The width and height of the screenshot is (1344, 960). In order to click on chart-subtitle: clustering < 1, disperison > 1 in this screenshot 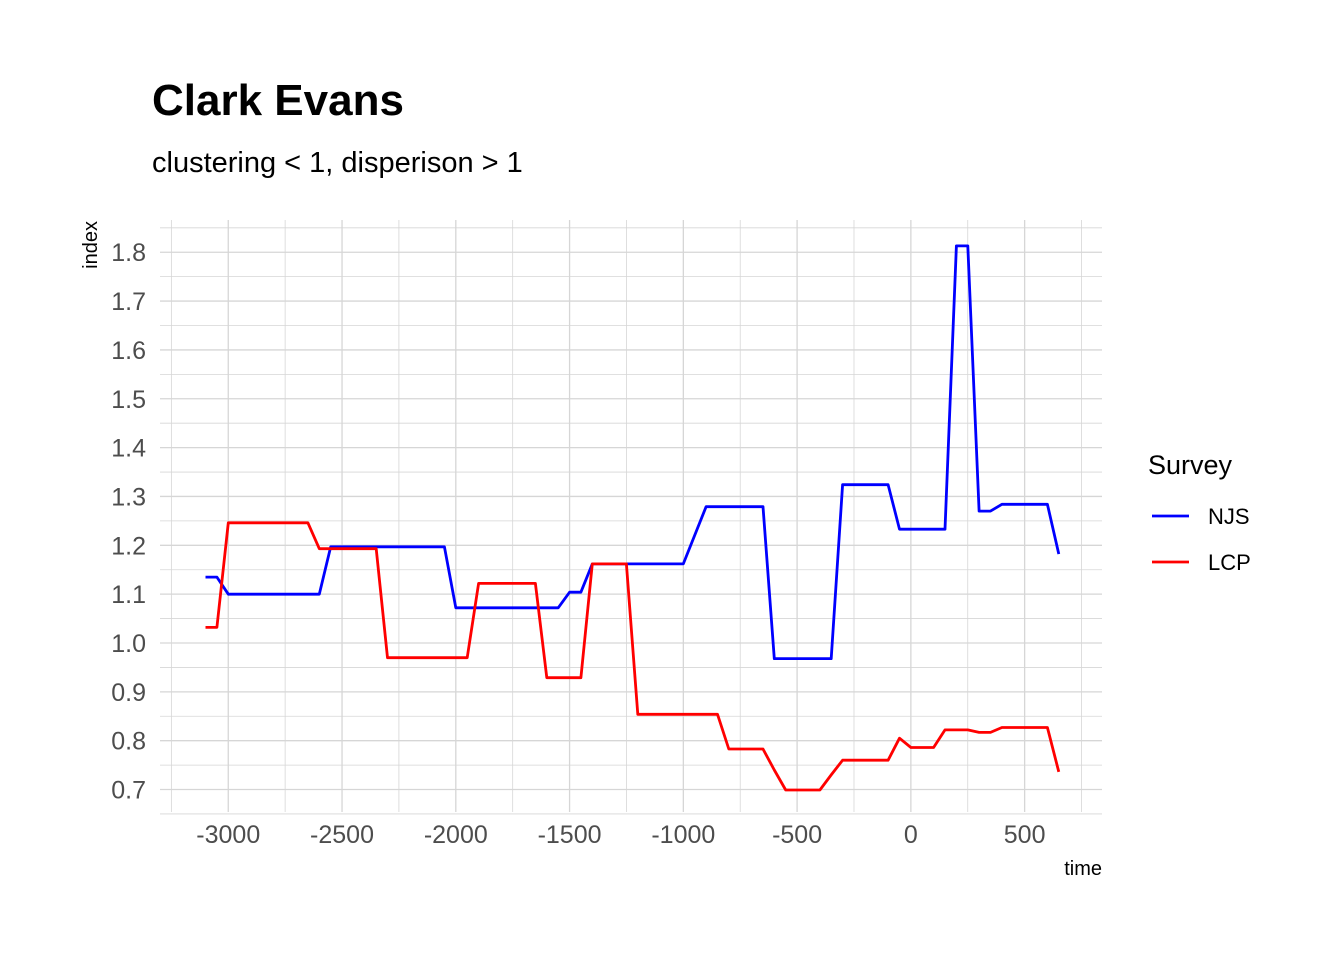, I will do `click(337, 163)`.